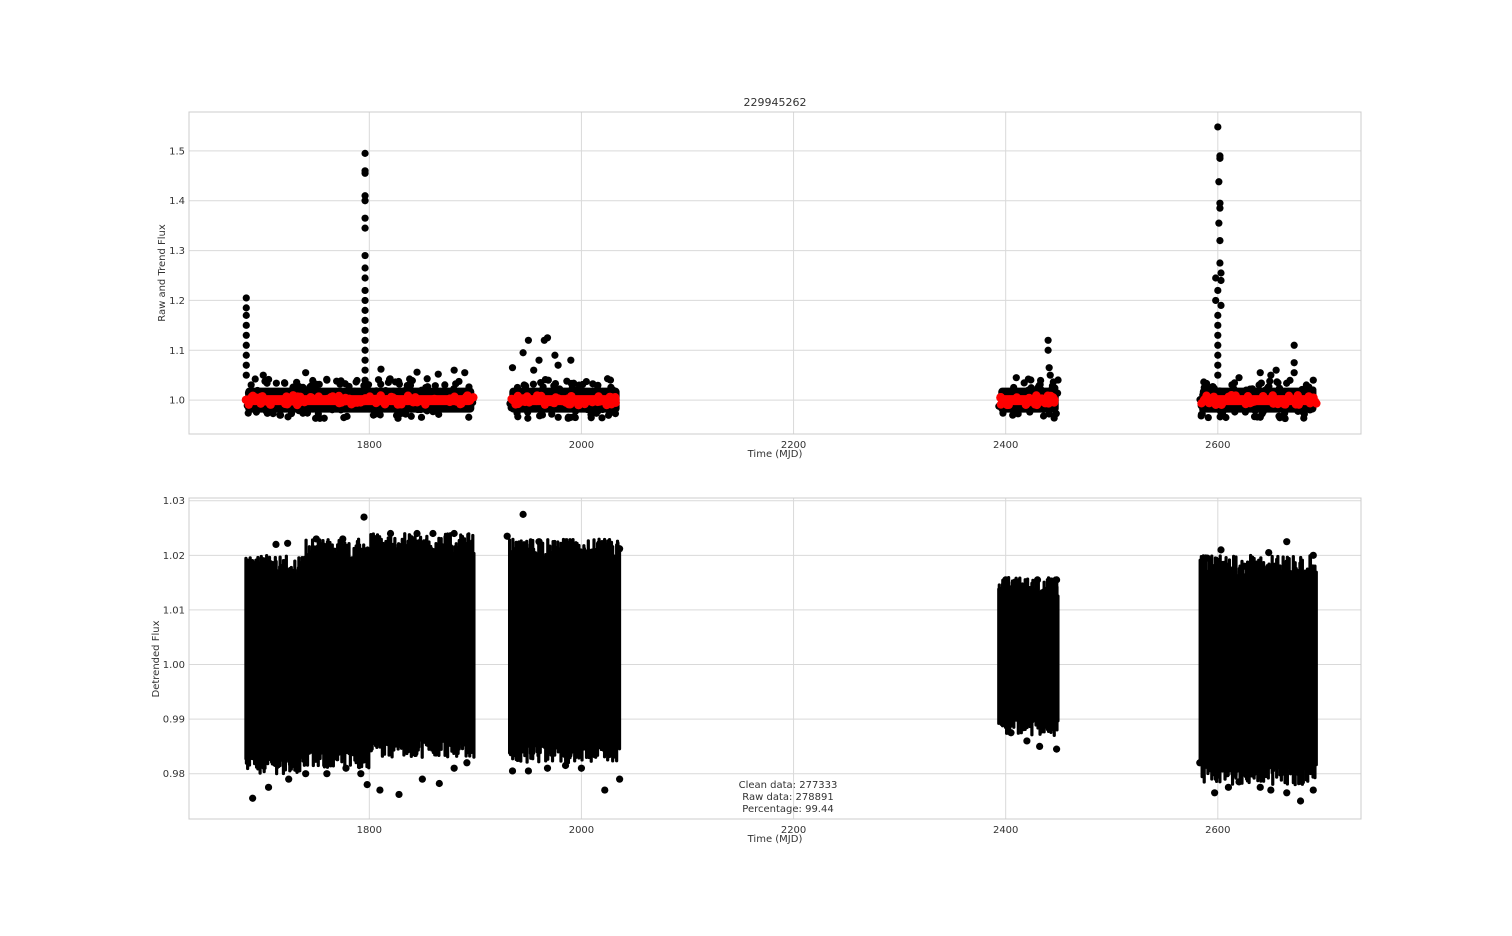 This screenshot has width=1512, height=936. I want to click on trend-flux-series, so click(781, 400).